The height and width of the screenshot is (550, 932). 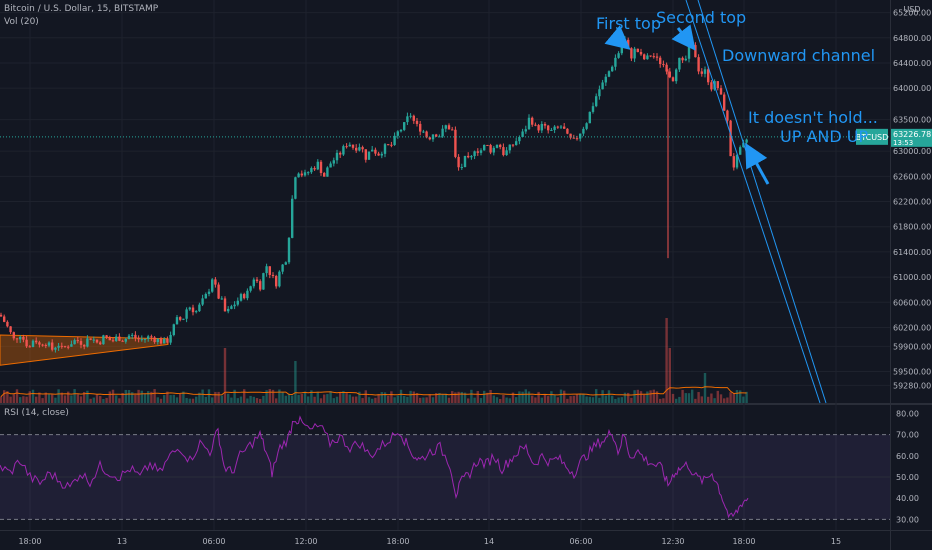 What do you see at coordinates (912, 13) in the screenshot?
I see `y-tick-label: 65200.00` at bounding box center [912, 13].